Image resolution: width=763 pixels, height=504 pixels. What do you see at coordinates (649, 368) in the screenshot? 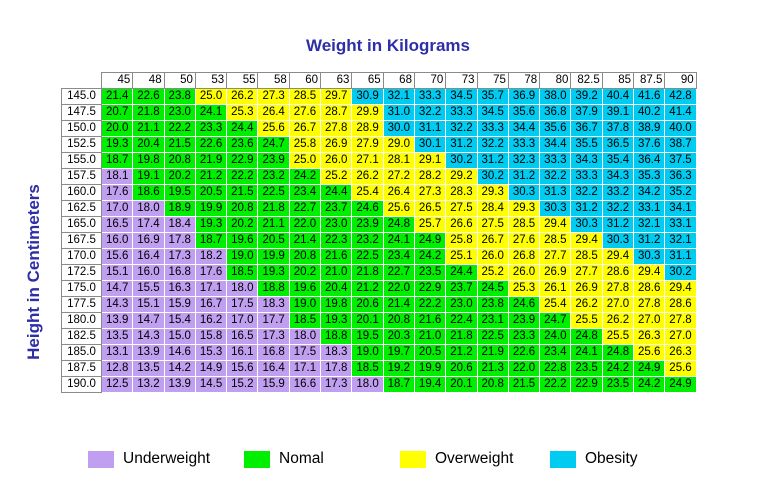
I see `bmi-cell: 24.9` at bounding box center [649, 368].